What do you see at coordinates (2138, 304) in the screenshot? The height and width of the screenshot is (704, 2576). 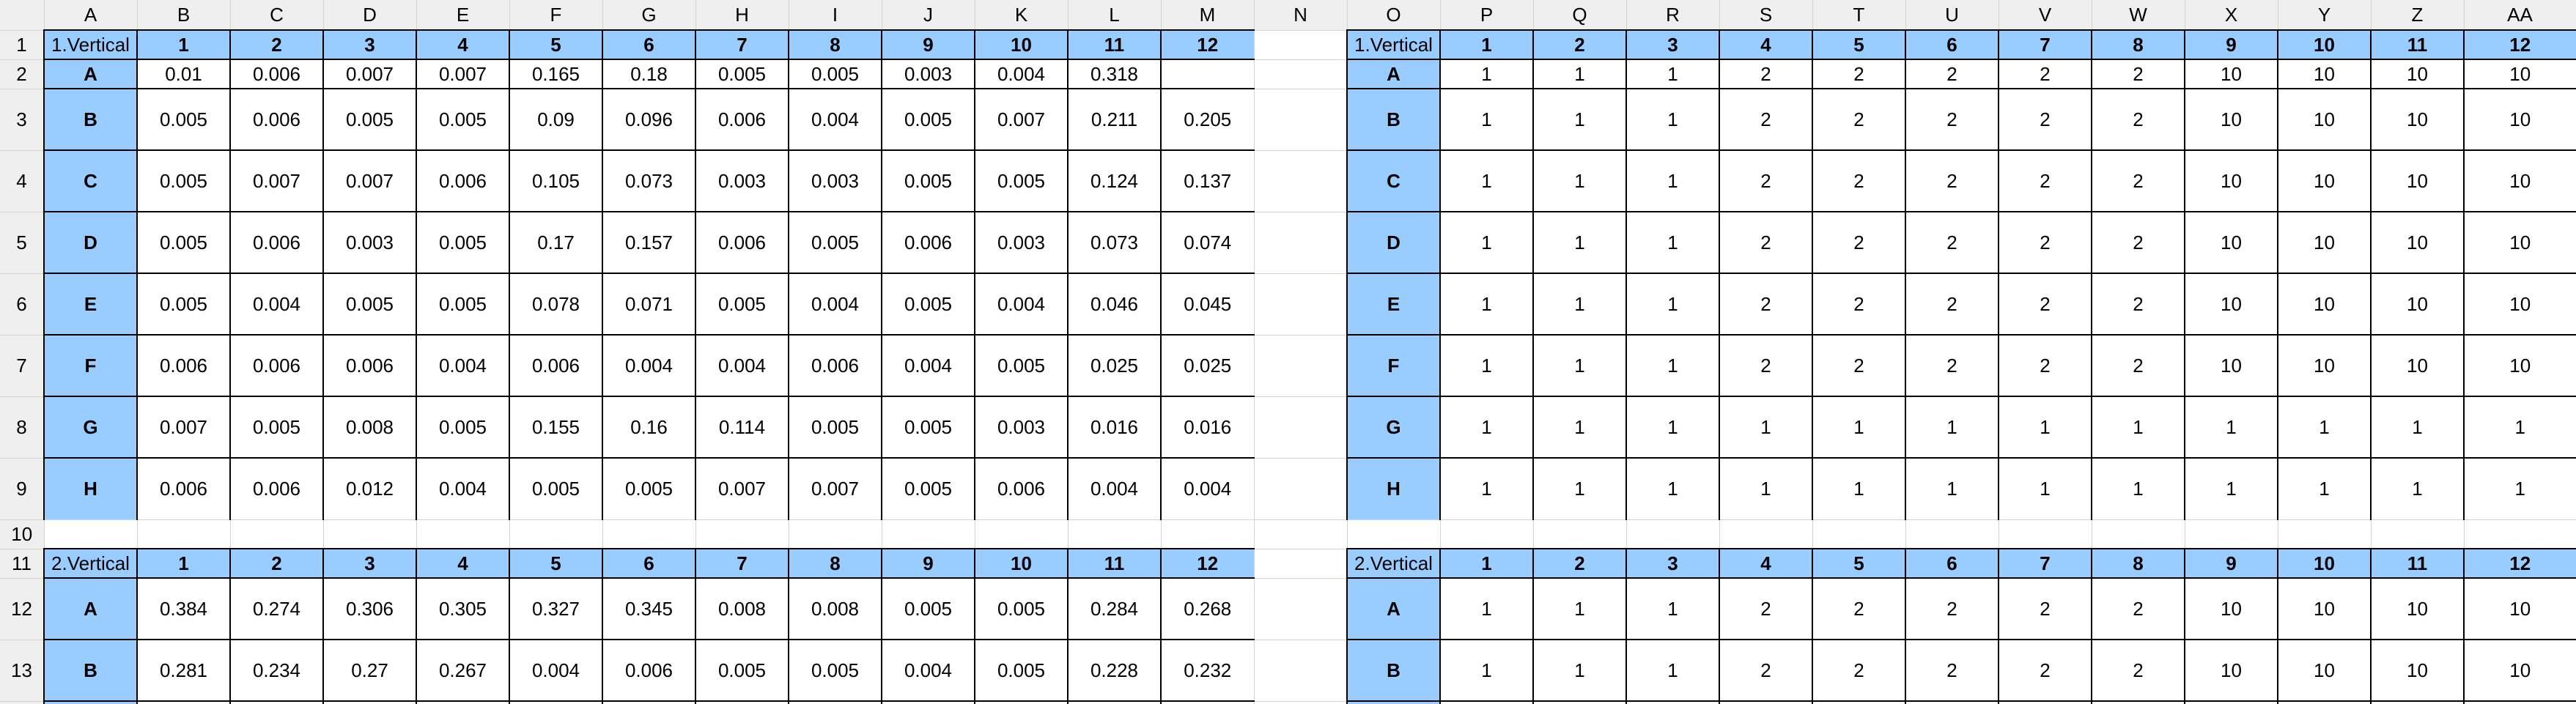 I see `cell-w6: 2` at bounding box center [2138, 304].